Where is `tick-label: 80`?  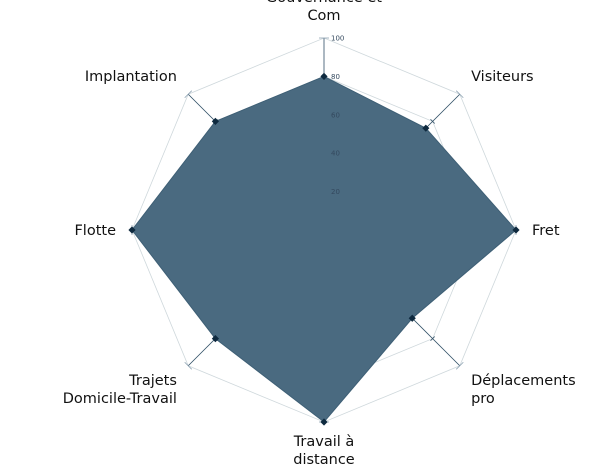
tick-label: 80 is located at coordinates (335, 77).